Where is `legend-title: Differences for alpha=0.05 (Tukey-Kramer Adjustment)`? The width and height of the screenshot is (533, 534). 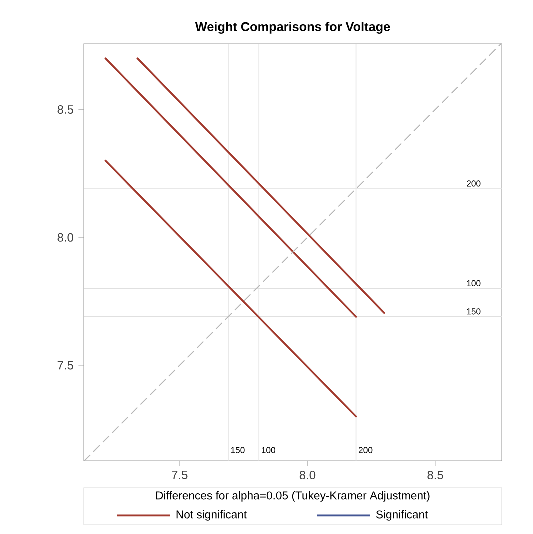
legend-title: Differences for alpha=0.05 (Tukey-Kramer Adjustment) is located at coordinates (293, 496).